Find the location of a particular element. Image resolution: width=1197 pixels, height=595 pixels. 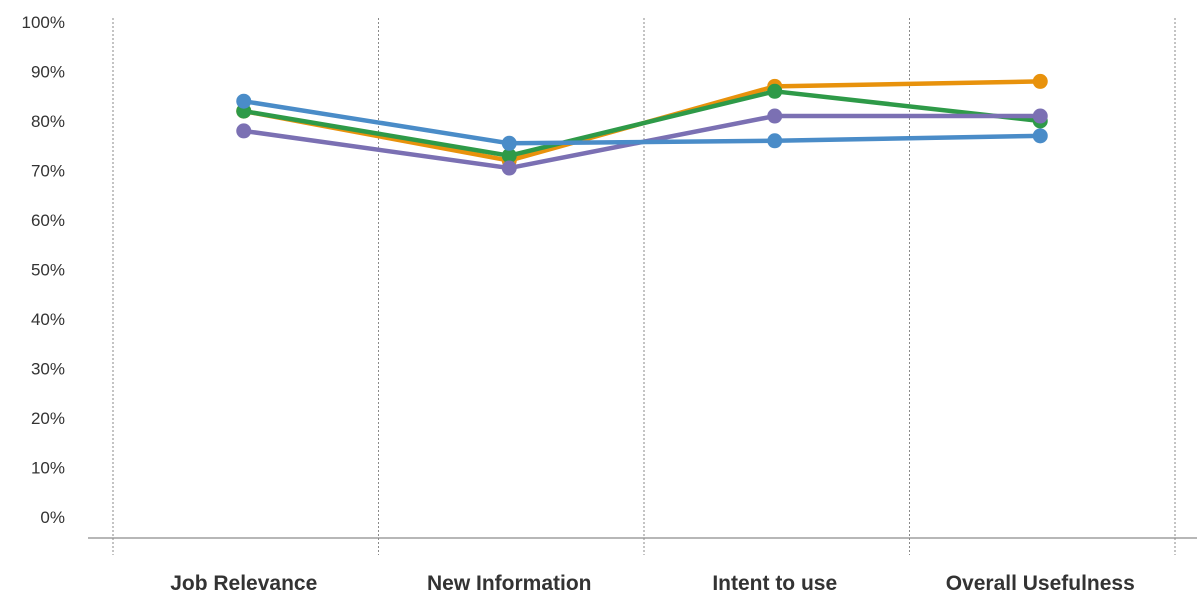

y-tick-label: 50% is located at coordinates (48, 270).